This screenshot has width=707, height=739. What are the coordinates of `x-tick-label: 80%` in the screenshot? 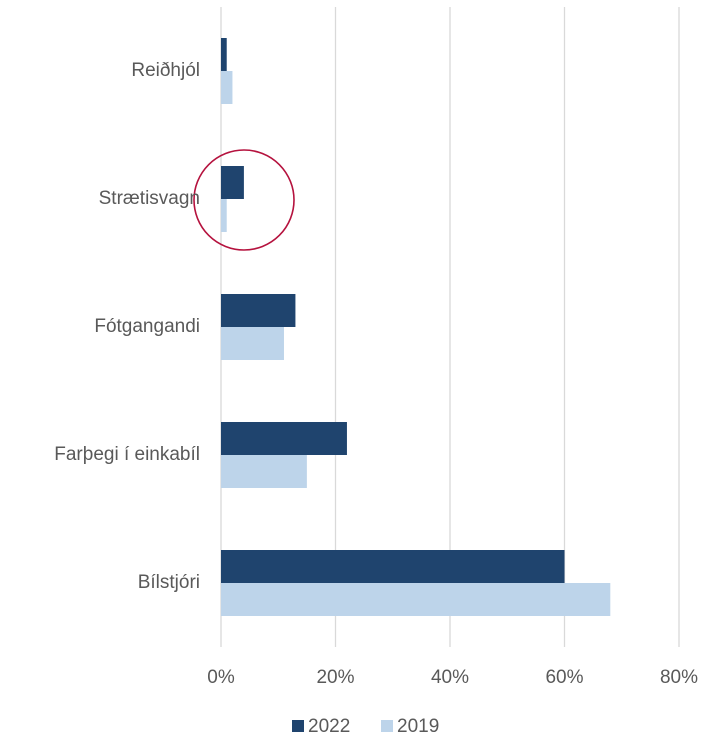 It's located at (679, 677).